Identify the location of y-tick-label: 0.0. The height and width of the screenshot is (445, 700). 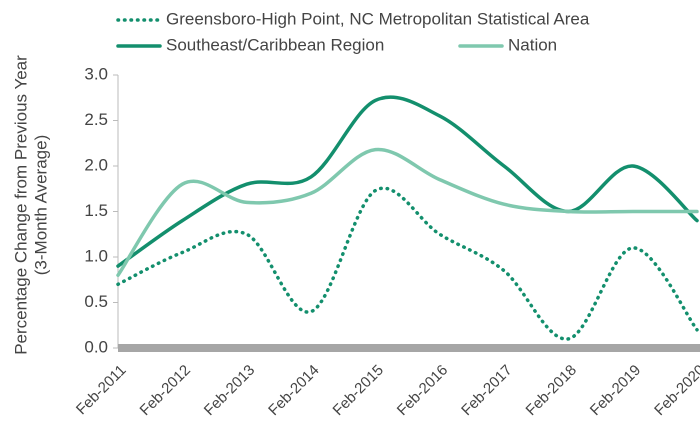
(96, 346).